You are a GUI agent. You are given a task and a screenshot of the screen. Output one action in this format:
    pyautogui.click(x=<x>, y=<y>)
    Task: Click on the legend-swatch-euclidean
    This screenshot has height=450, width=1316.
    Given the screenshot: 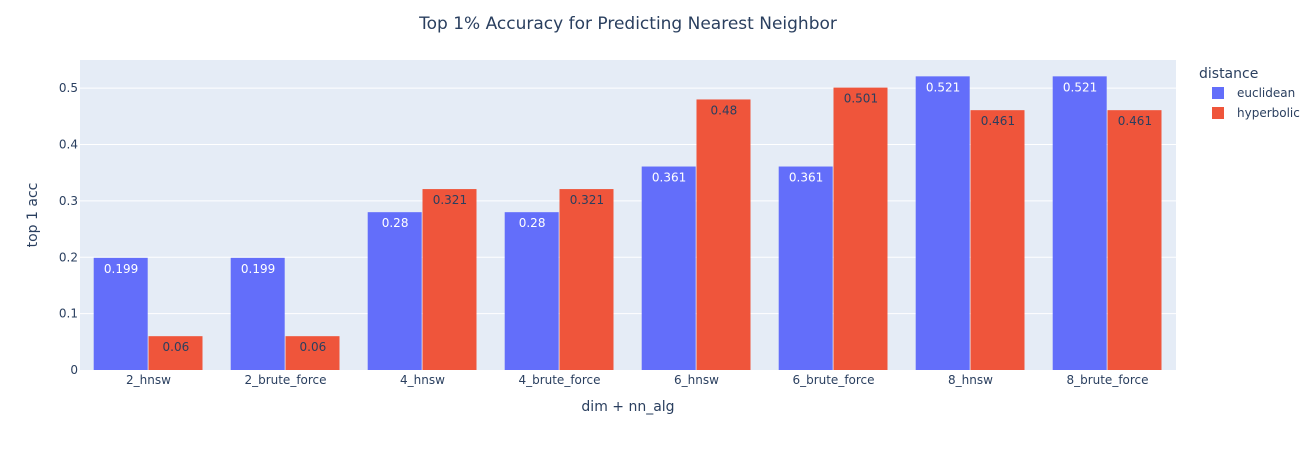 What is the action you would take?
    pyautogui.click(x=1218, y=93)
    